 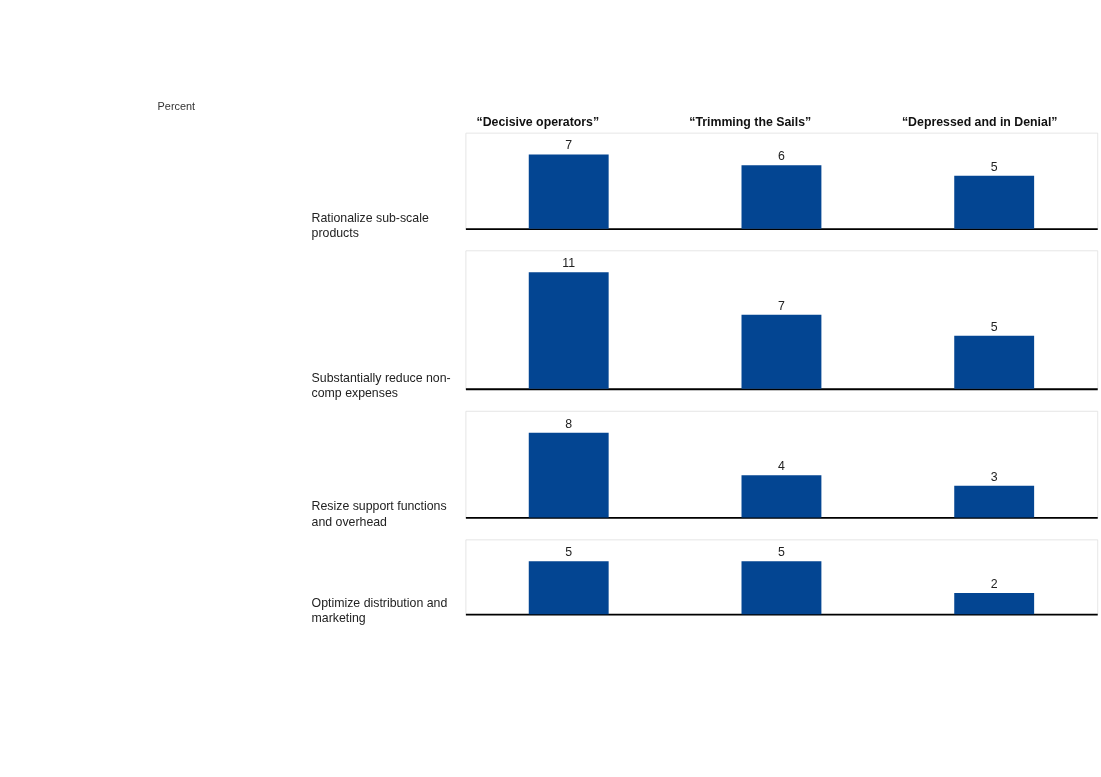 What do you see at coordinates (569, 423) in the screenshot?
I see `data-label: 8` at bounding box center [569, 423].